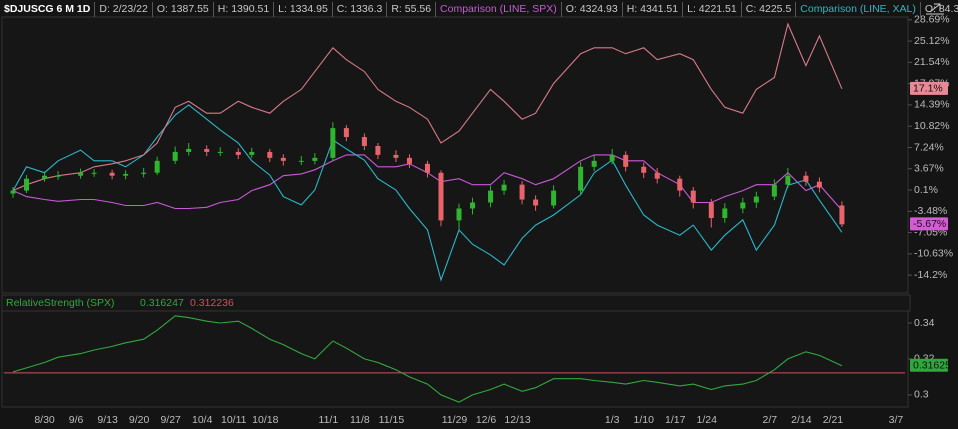 This screenshot has width=958, height=429. What do you see at coordinates (932, 41) in the screenshot?
I see `y-tick-label: 25.12%` at bounding box center [932, 41].